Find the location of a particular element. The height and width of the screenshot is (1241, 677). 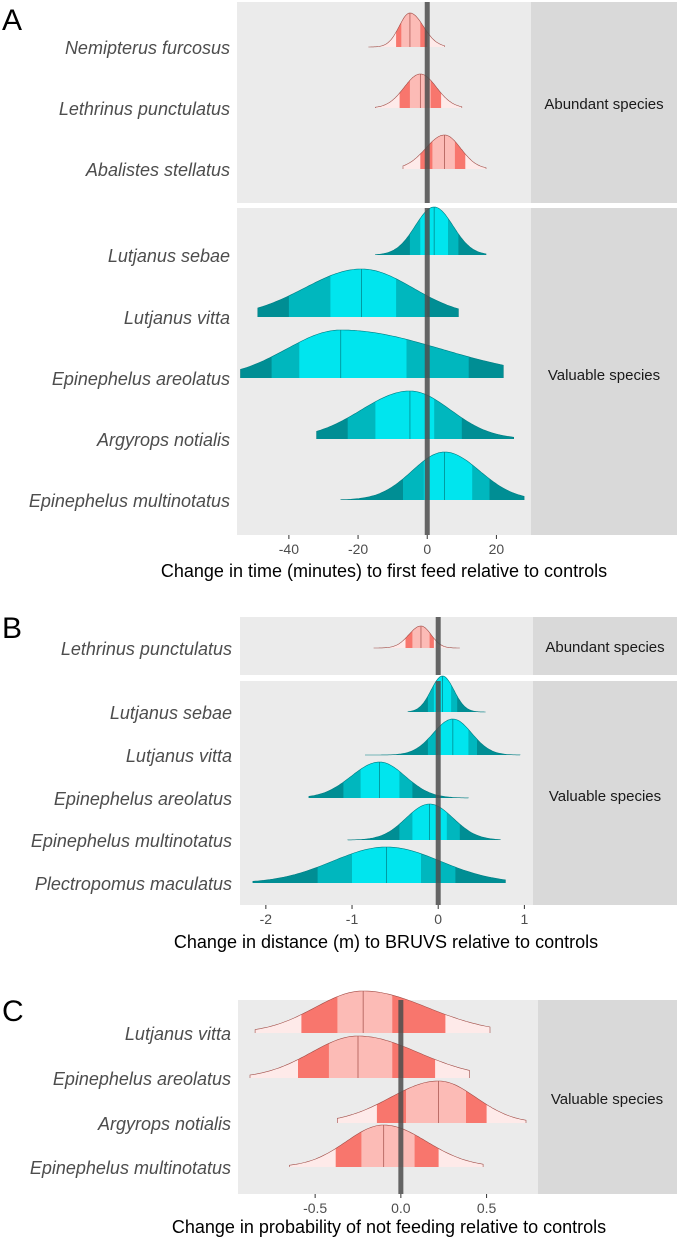

x-tick-label: -40 is located at coordinates (289, 549).